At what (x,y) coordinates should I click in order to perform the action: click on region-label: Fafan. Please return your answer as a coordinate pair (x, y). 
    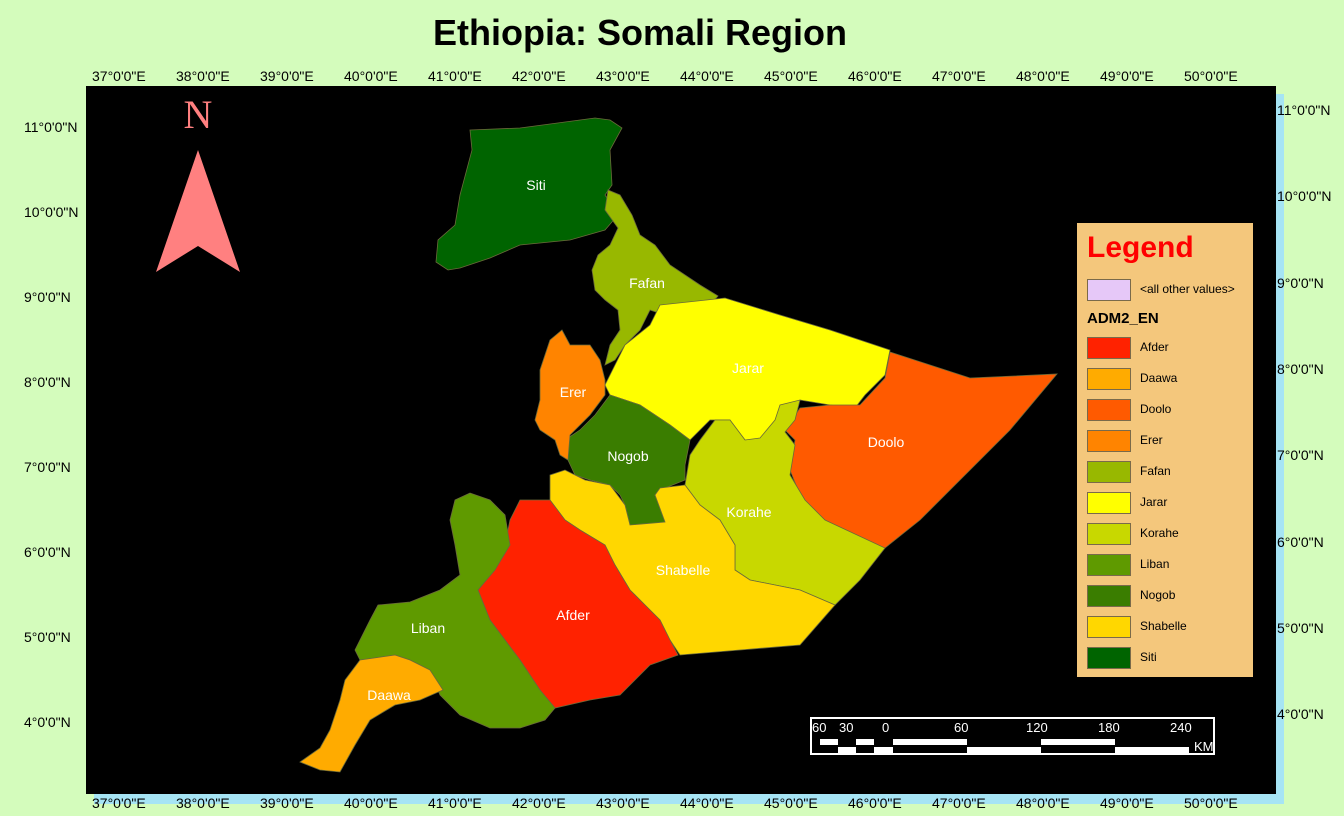
    Looking at the image, I should click on (647, 283).